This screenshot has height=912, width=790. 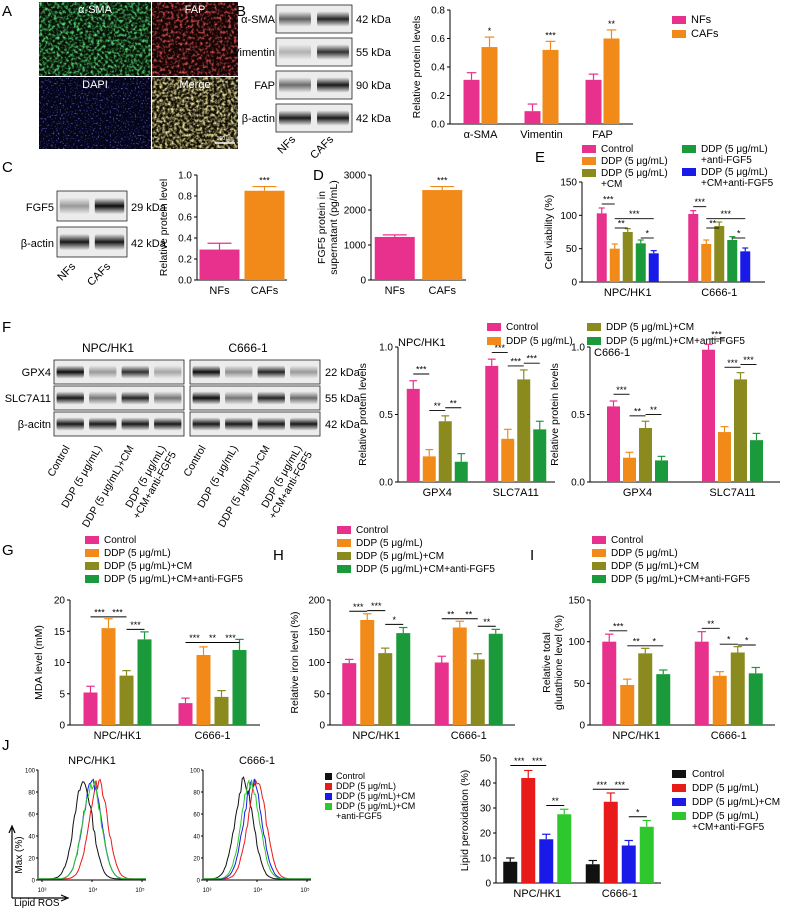 What do you see at coordinates (185, 197) in the screenshot?
I see `y-tick-label: 0.8` at bounding box center [185, 197].